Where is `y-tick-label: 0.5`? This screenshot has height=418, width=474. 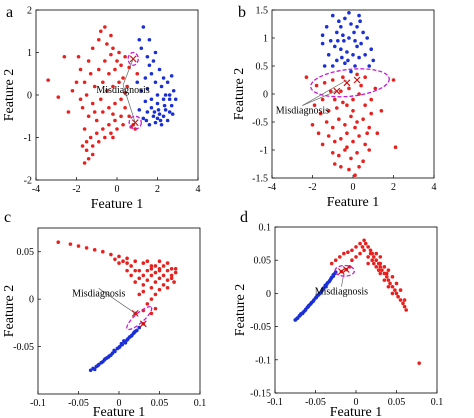 y-tick-label: 0.5 is located at coordinates (262, 67).